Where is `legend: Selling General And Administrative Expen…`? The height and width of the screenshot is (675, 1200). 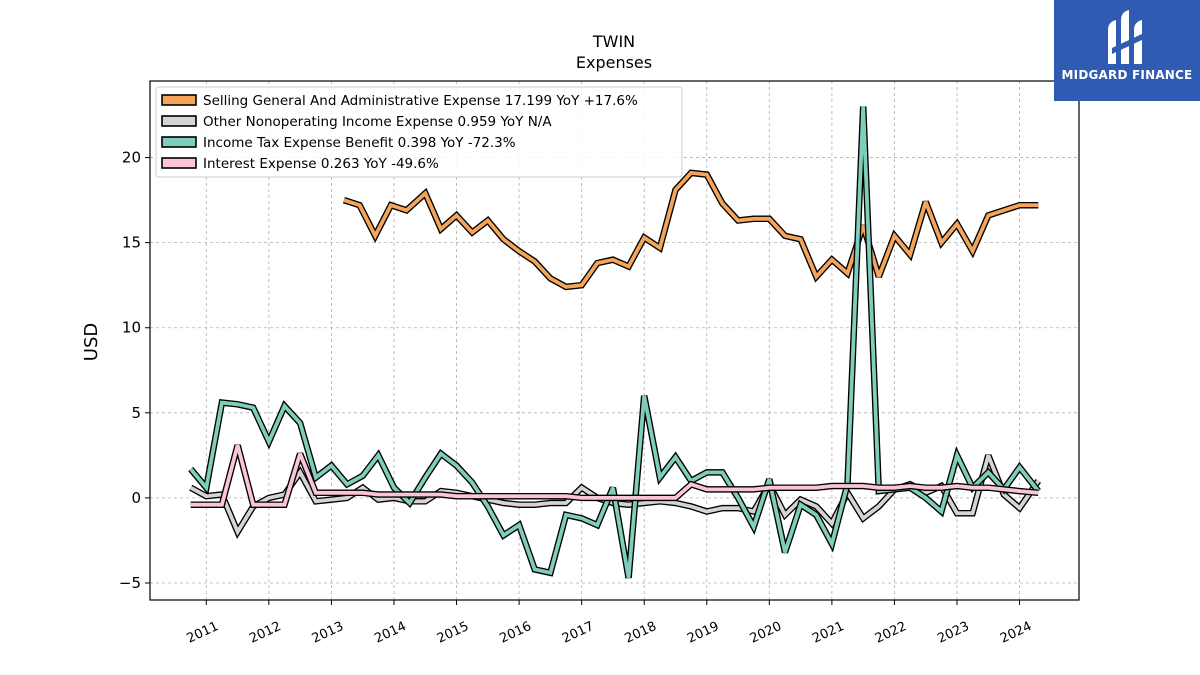 legend: Selling General And Administrative Expen… is located at coordinates (419, 132).